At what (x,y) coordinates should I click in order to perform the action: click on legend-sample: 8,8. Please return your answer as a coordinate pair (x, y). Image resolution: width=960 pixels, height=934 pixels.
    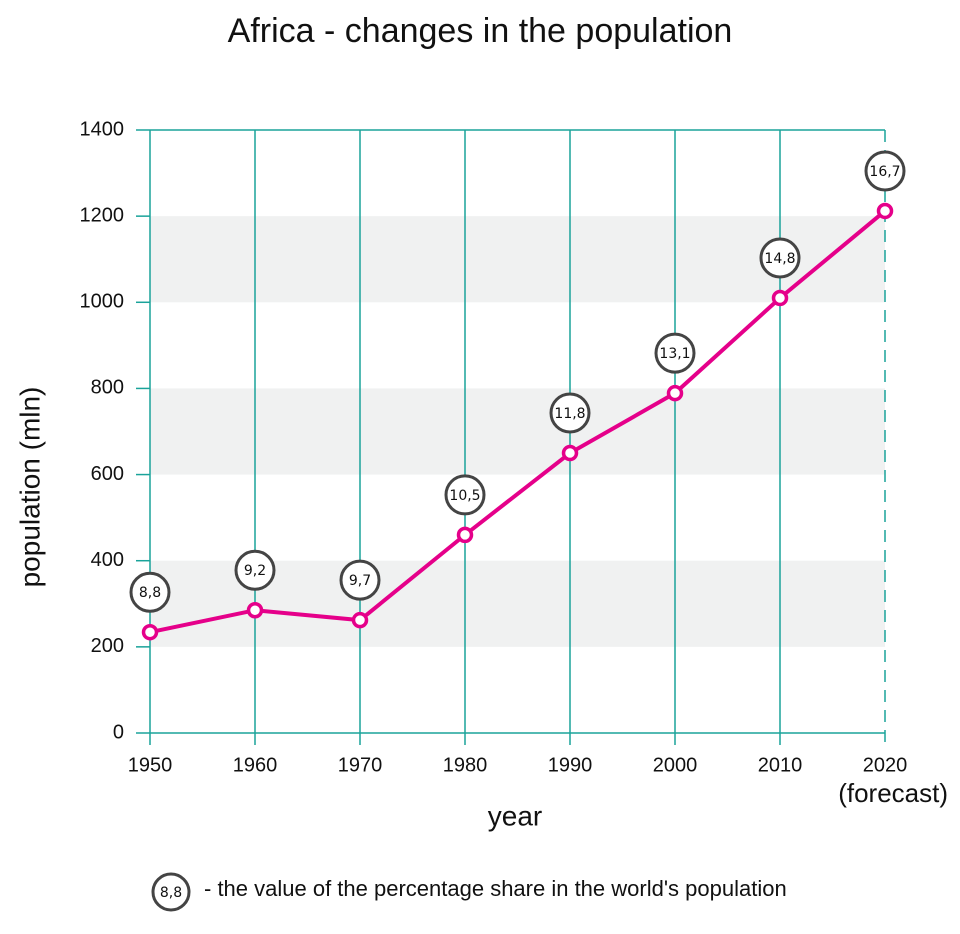
    Looking at the image, I should click on (171, 893).